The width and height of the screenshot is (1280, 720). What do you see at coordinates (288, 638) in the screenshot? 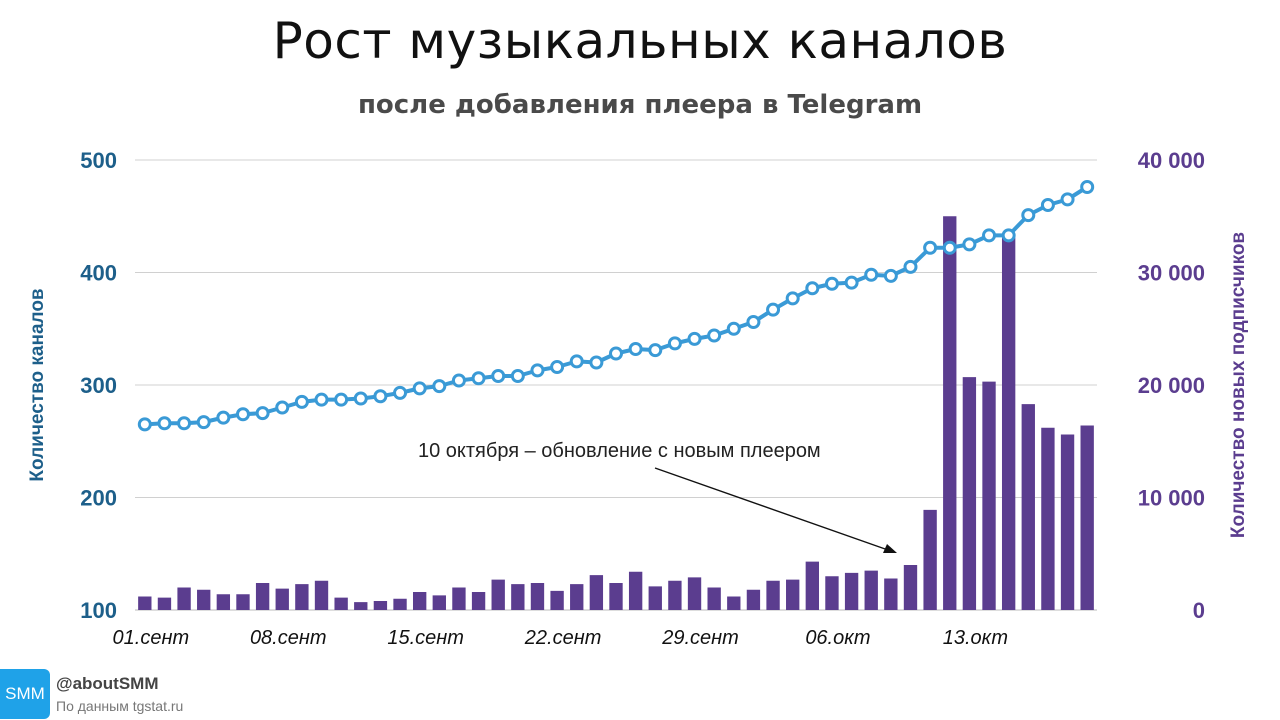
I see `x-tick-label: 08.сент` at bounding box center [288, 638].